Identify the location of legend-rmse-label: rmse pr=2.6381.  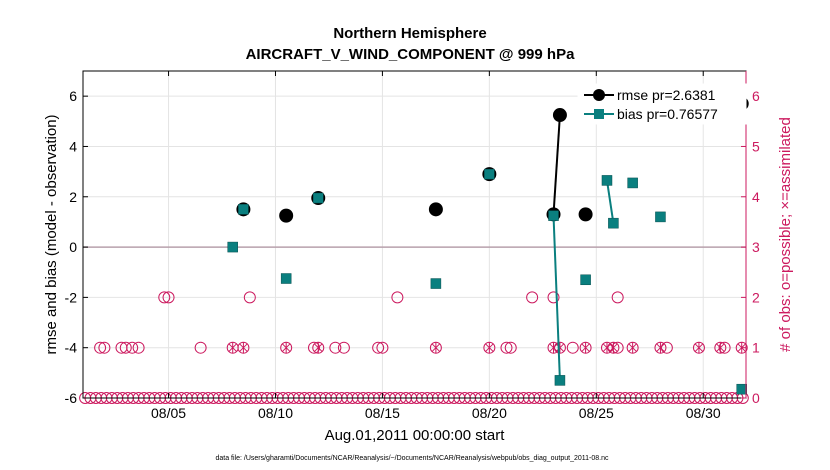
(666, 95).